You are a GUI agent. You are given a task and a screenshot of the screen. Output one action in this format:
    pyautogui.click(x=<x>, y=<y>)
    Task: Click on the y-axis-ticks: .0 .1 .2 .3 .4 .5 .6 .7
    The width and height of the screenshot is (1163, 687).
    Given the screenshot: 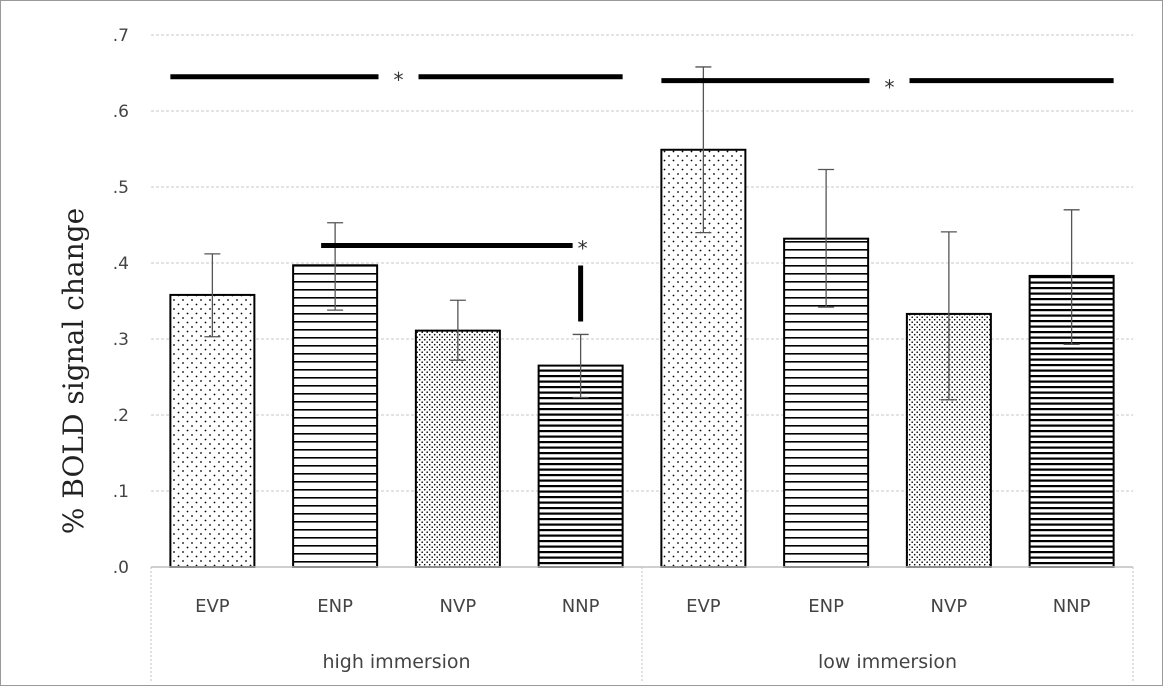 What is the action you would take?
    pyautogui.click(x=121, y=302)
    